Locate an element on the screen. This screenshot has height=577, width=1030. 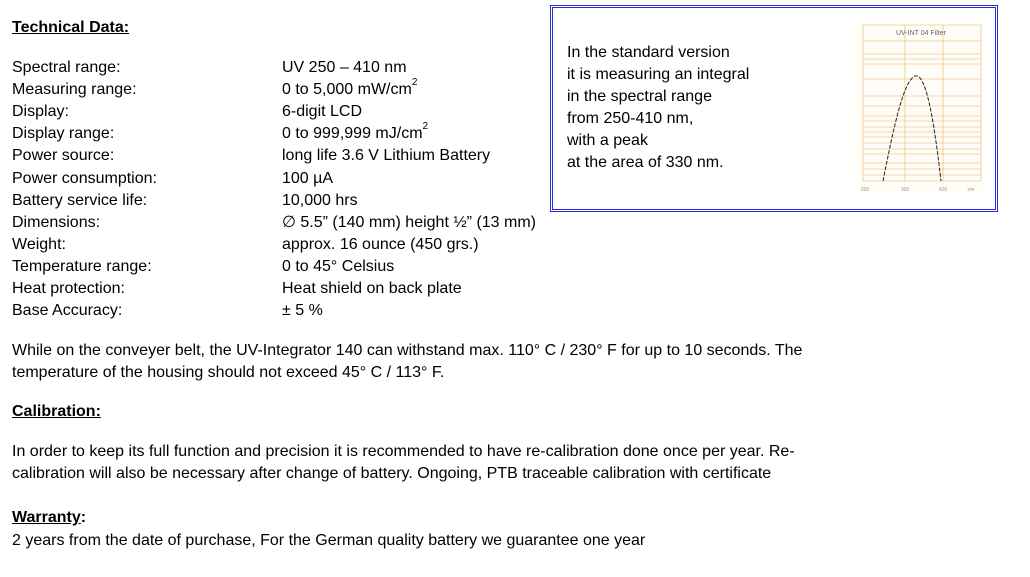
x-tick-label: 200 is located at coordinates (865, 190).